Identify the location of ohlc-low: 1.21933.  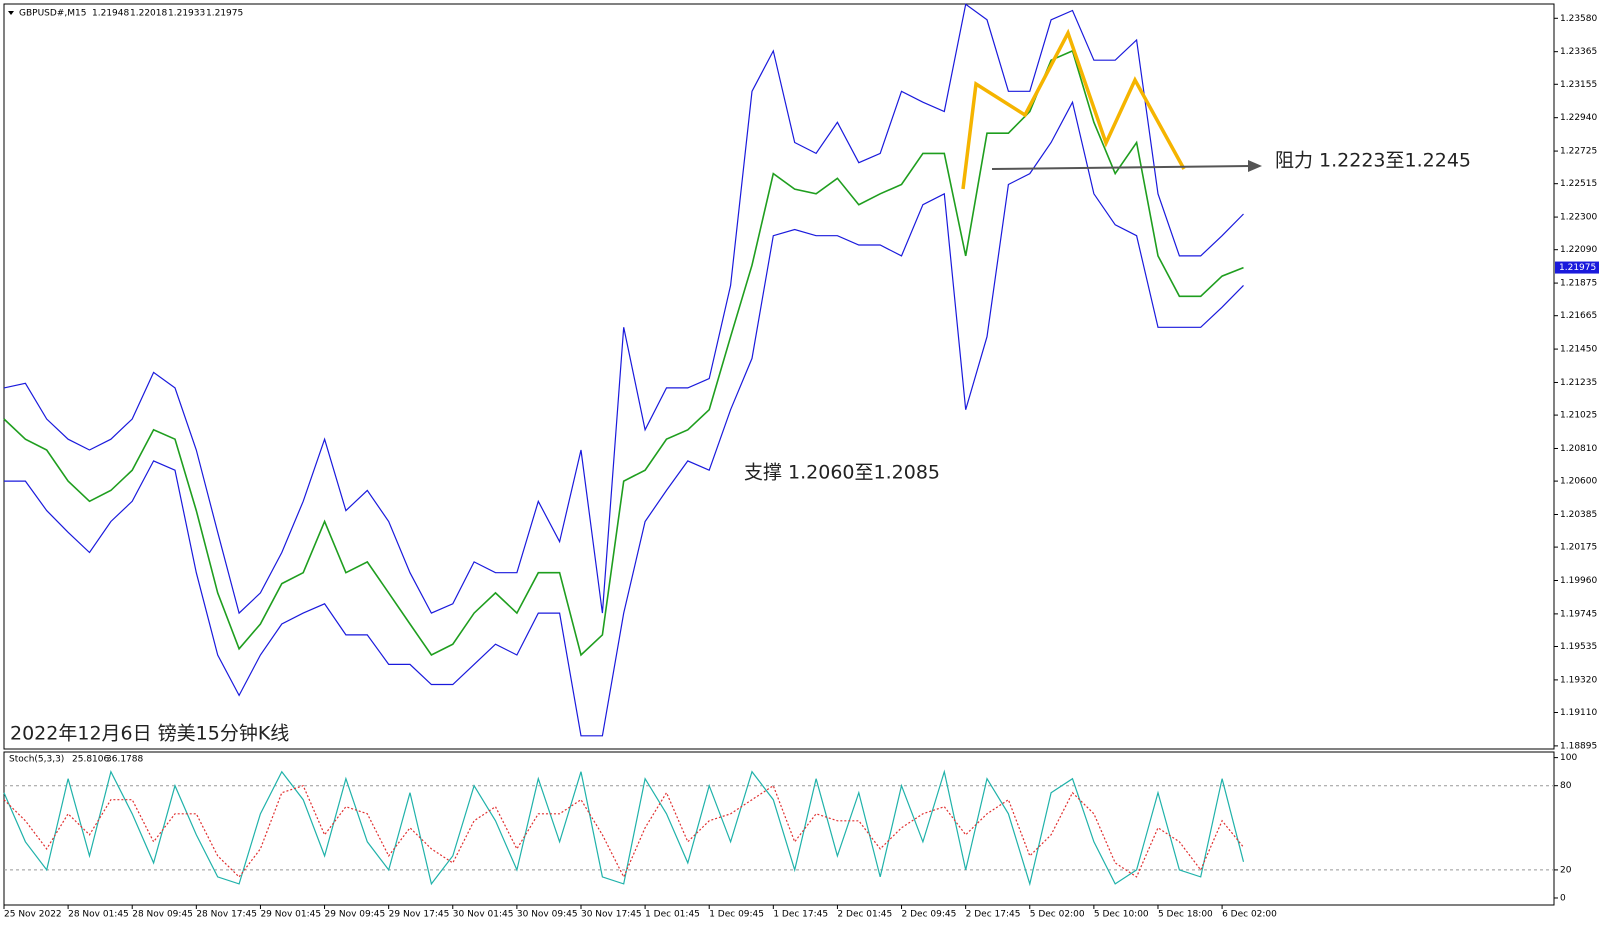
(186, 14).